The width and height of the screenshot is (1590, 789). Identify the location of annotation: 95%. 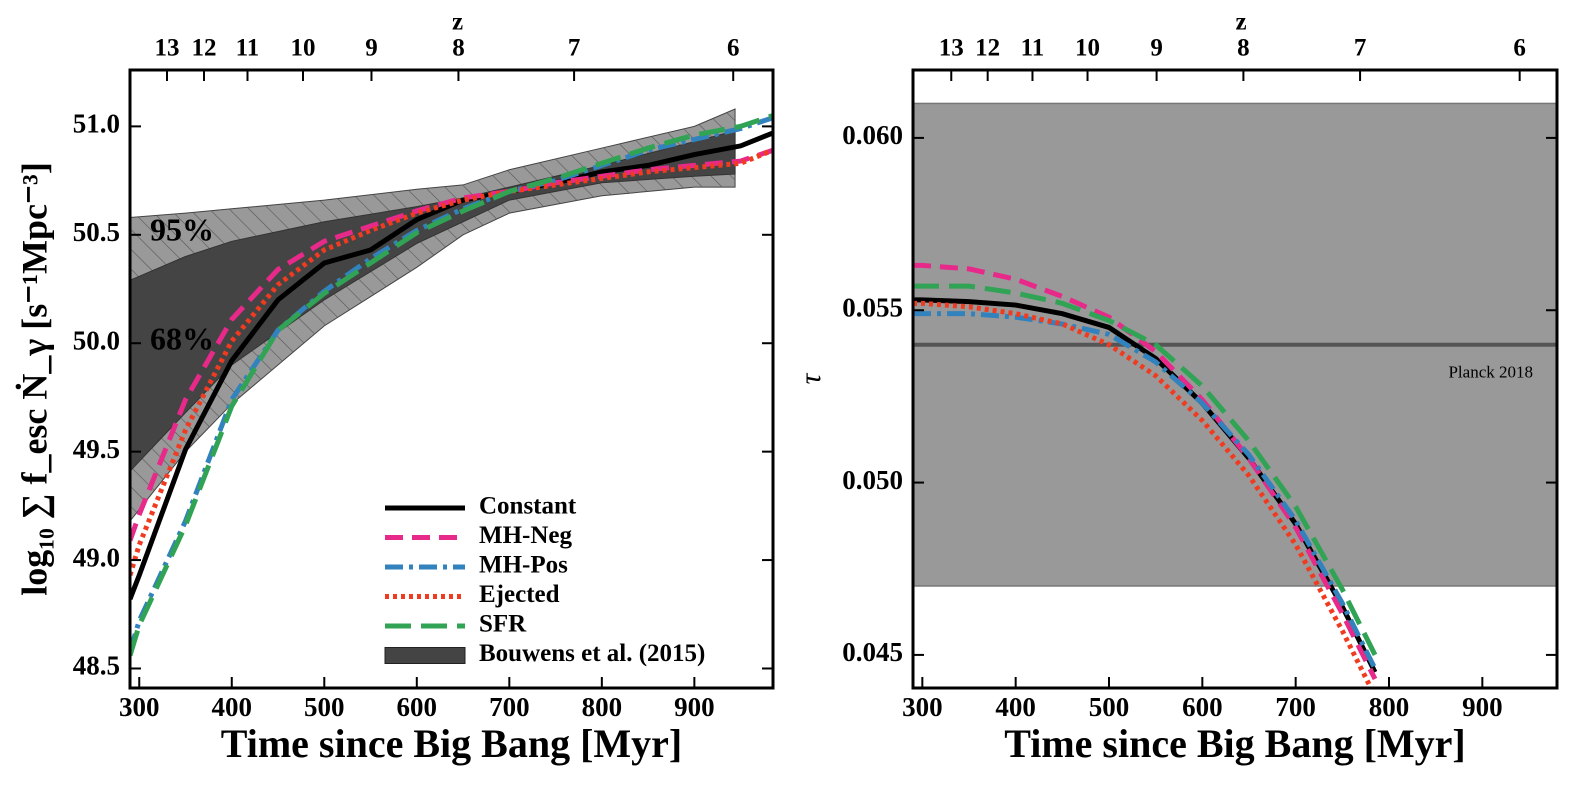
(182, 229).